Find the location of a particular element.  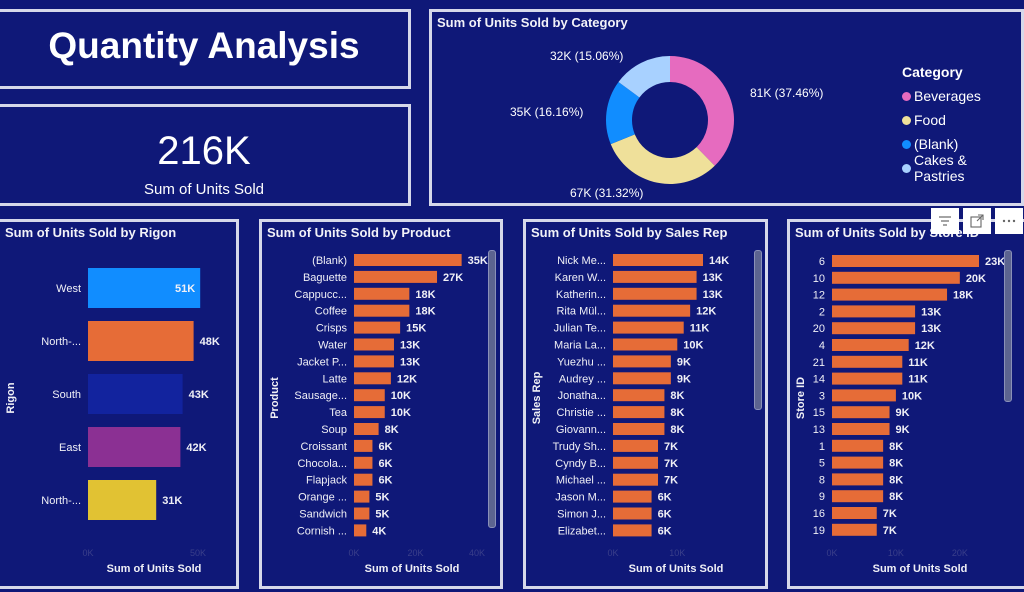

focus-mode-button is located at coordinates (977, 221).